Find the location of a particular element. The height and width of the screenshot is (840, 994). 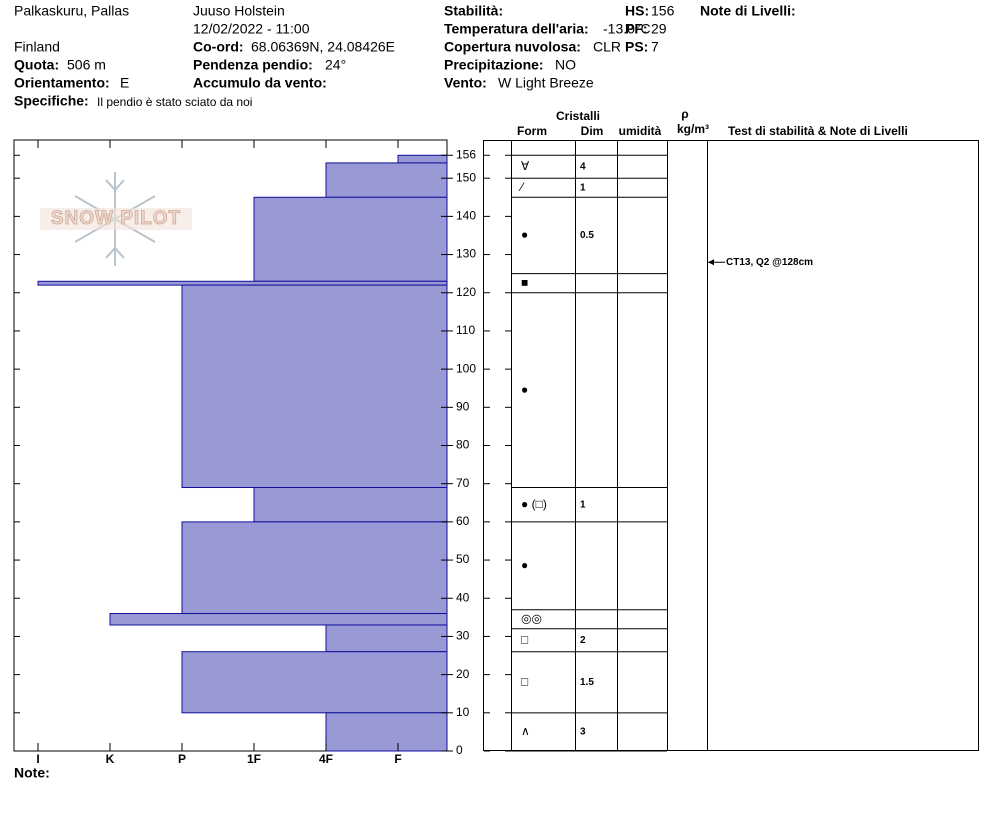

x-tick-label: 1F is located at coordinates (254, 759).